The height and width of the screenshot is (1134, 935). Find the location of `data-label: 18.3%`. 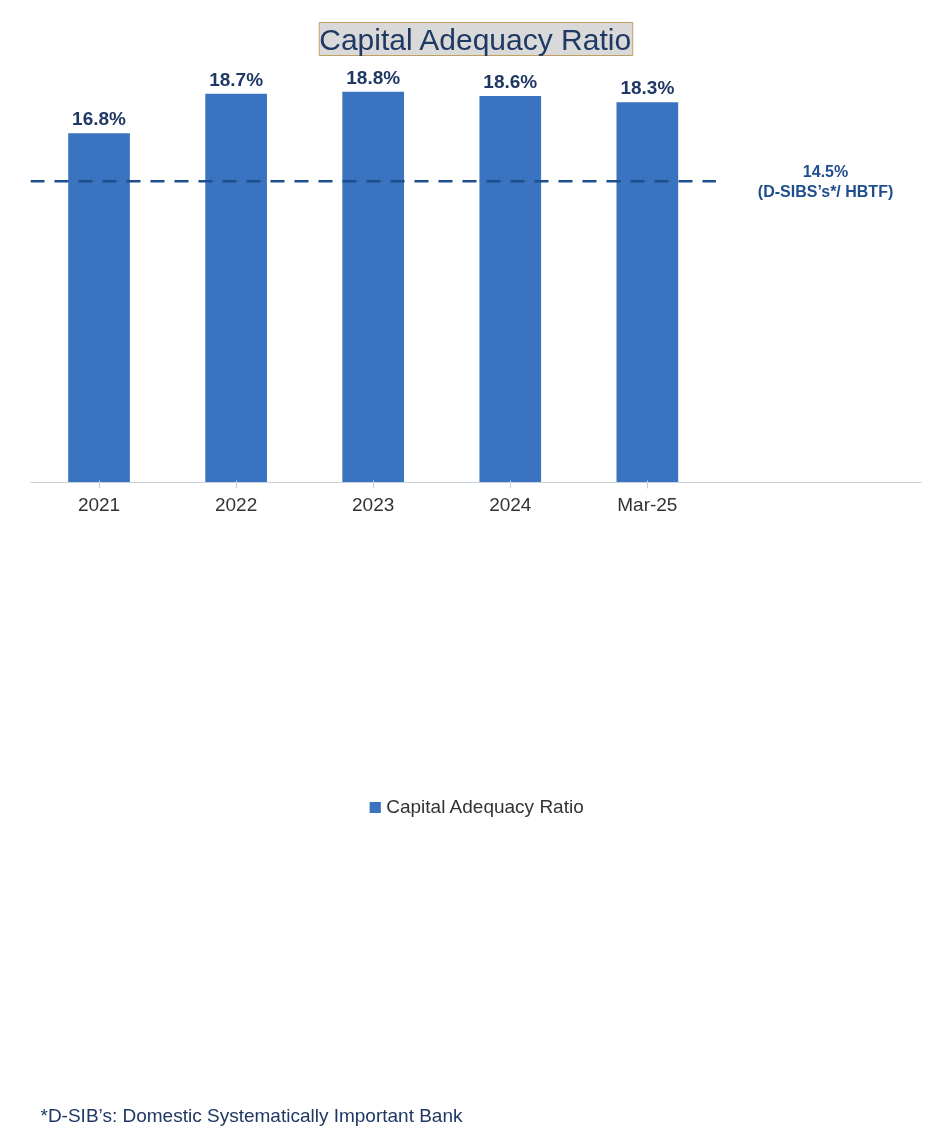

data-label: 18.3% is located at coordinates (647, 88).